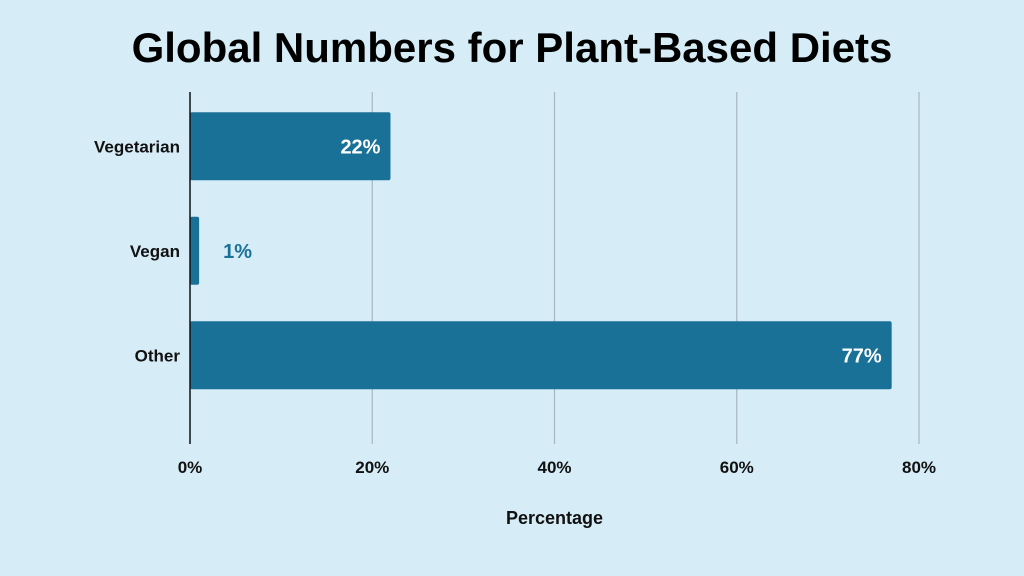 This screenshot has width=1024, height=576. Describe the element at coordinates (541, 355) in the screenshot. I see `bar-other` at that location.